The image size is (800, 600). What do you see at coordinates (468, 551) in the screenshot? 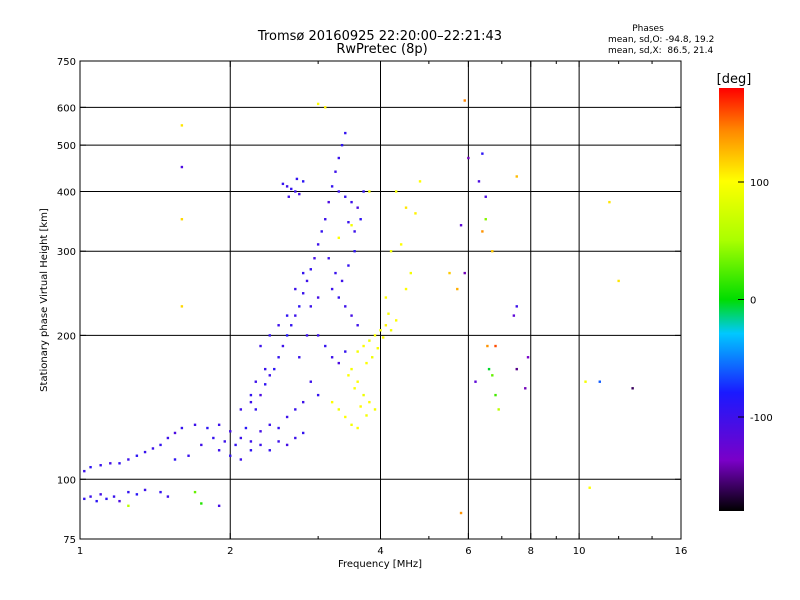
I see `x-tick-label: 6` at bounding box center [468, 551].